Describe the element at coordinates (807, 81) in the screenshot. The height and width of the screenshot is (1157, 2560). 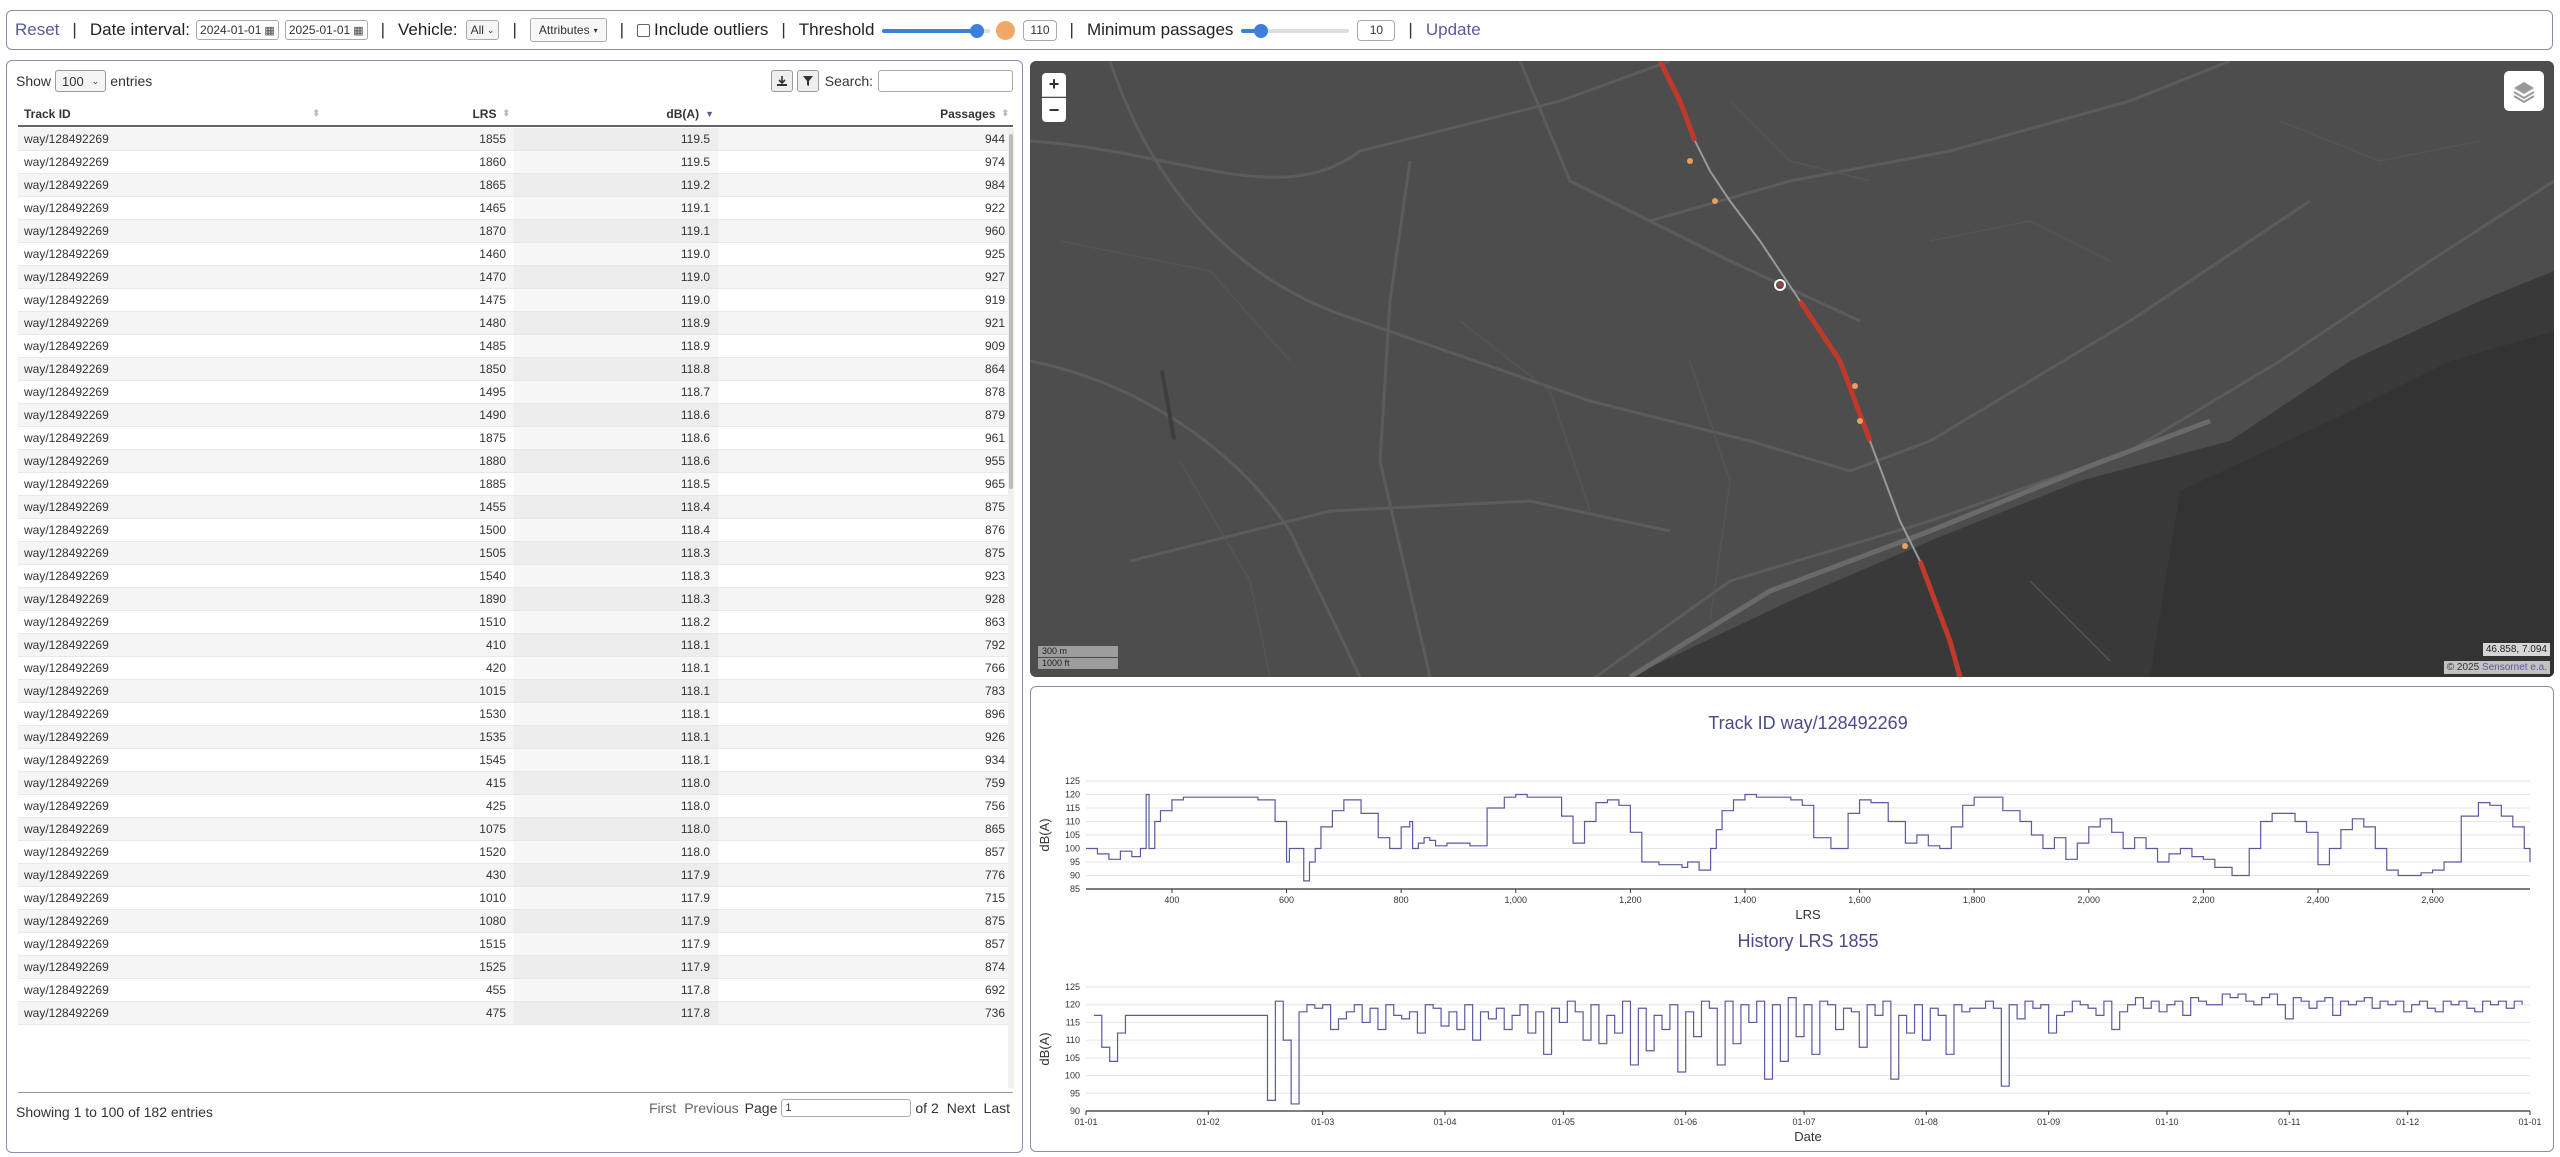
I see `filter-button` at that location.